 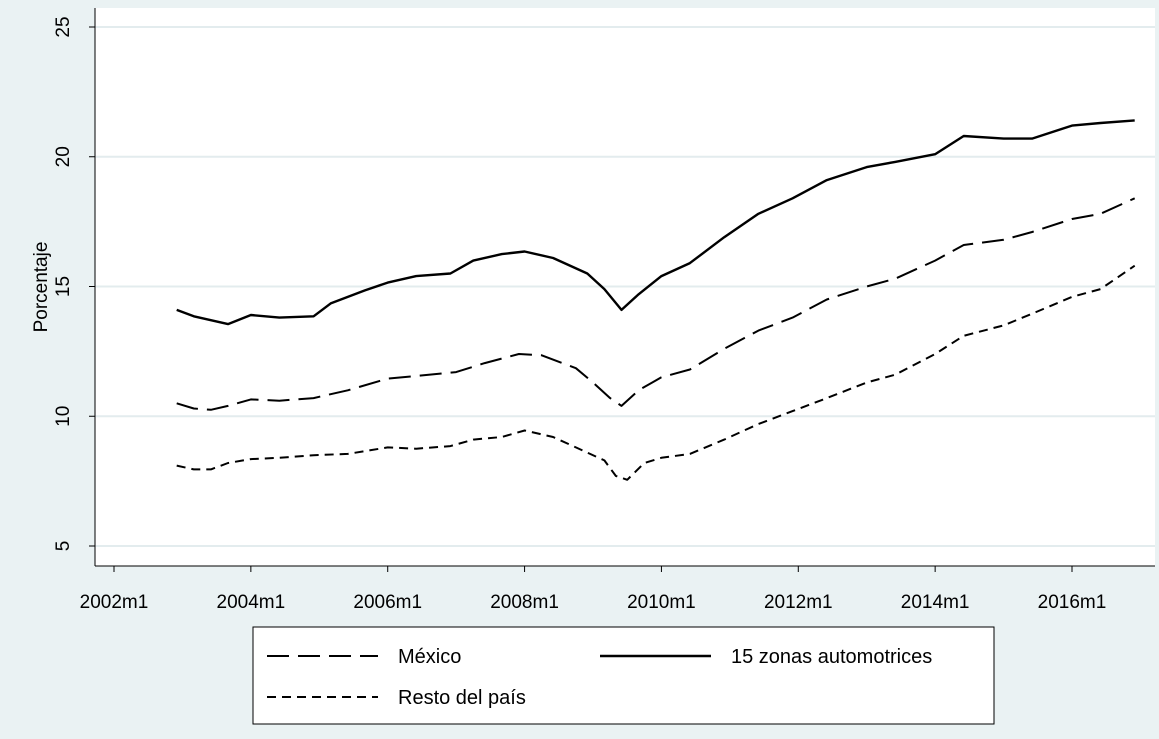 I want to click on y-tick-label-25: 25, so click(x=63, y=26).